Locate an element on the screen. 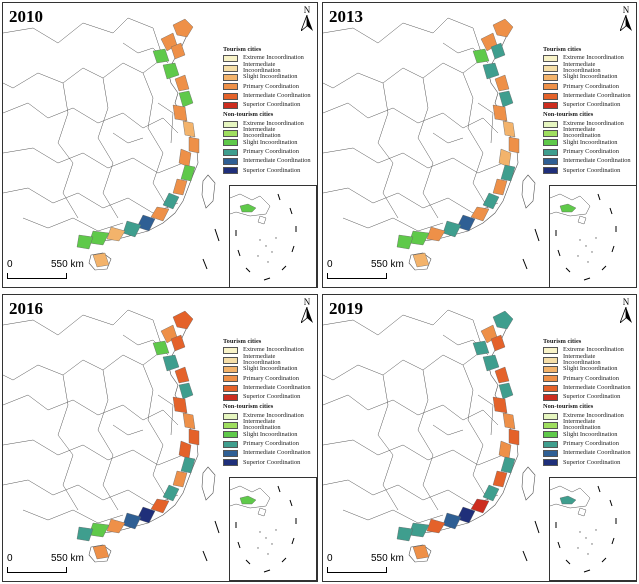 This screenshot has height=584, width=639. south-china-sea-inset is located at coordinates (592, 236).